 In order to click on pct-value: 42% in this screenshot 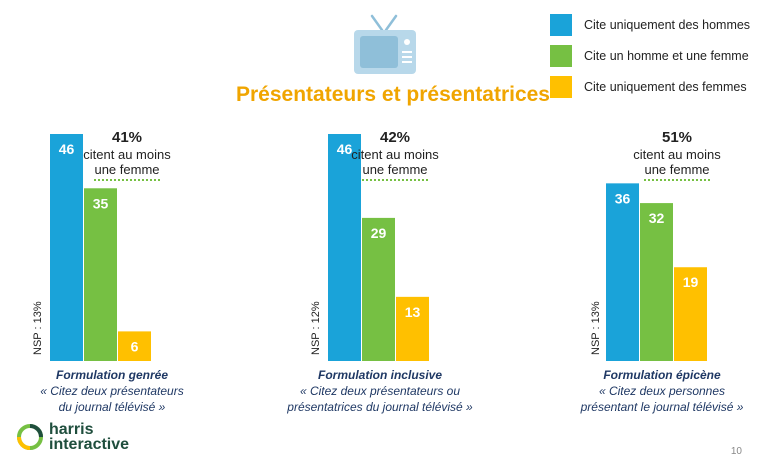, I will do `click(395, 137)`.